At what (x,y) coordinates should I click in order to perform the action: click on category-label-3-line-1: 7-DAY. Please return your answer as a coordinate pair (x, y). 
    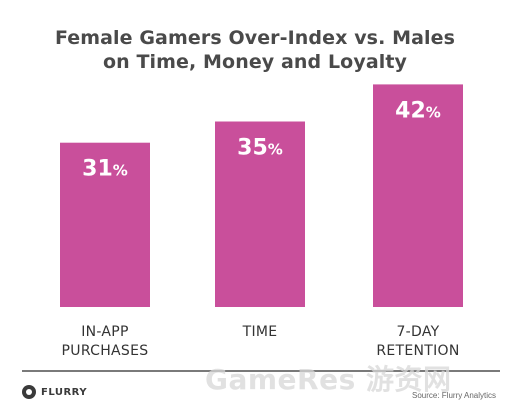
    Looking at the image, I should click on (417, 332).